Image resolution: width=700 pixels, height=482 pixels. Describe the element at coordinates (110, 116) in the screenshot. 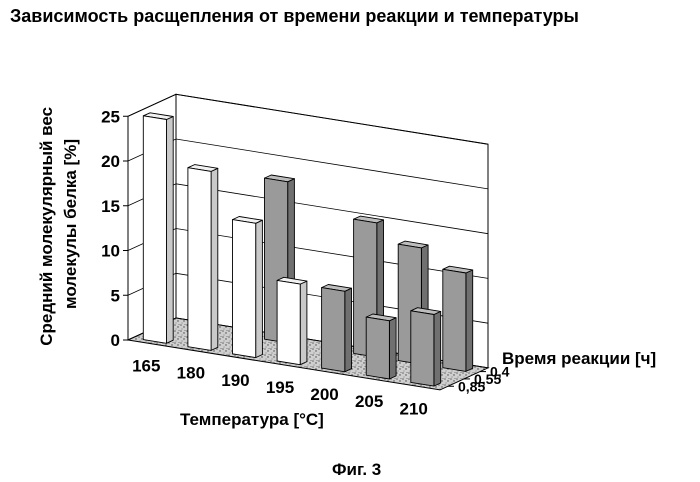

I see `y-tick-label: 25` at that location.